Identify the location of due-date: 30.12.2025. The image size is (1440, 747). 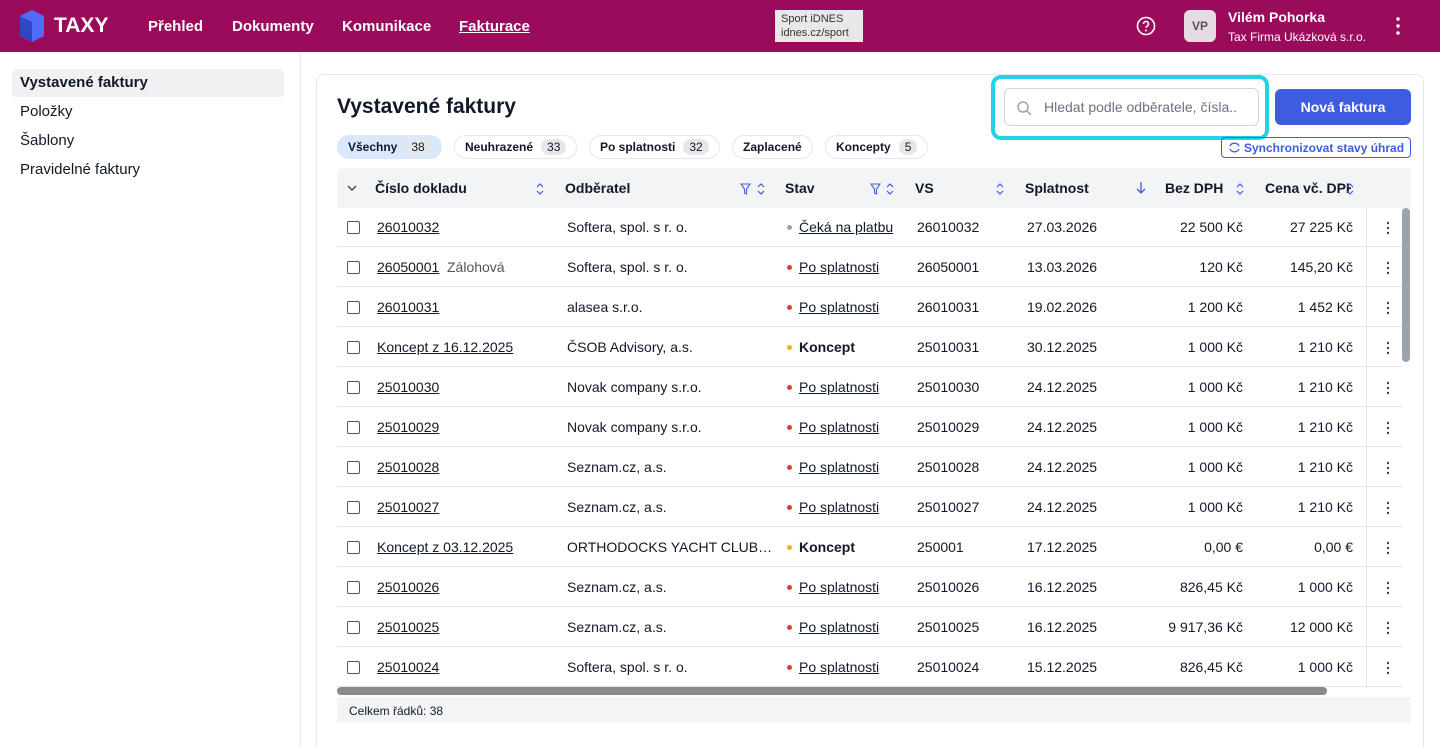
(1062, 347).